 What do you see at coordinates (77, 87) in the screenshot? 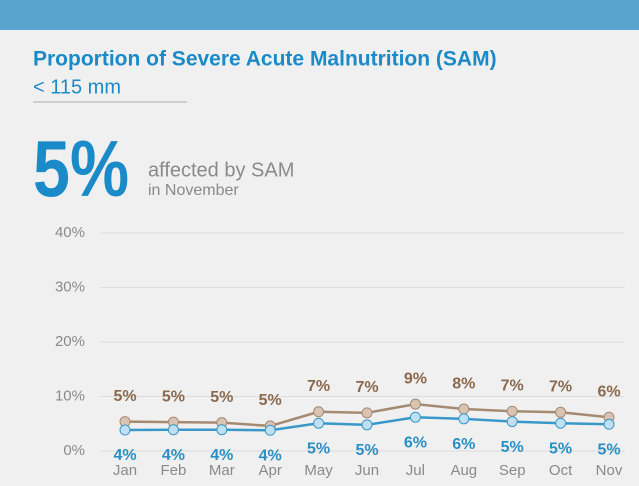
I see `chart-subtitle: < 115 mm` at bounding box center [77, 87].